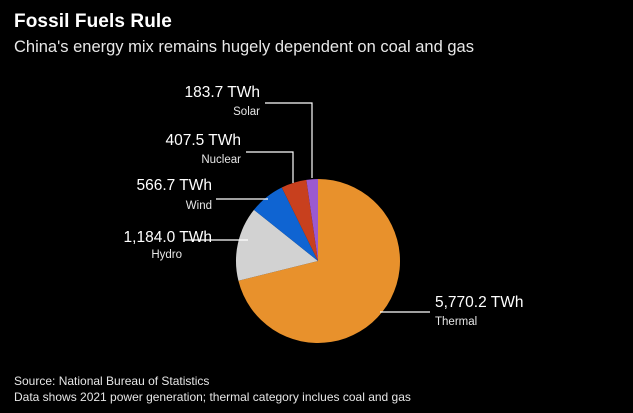 The width and height of the screenshot is (633, 413). Describe the element at coordinates (221, 160) in the screenshot. I see `category-label-nuclear: Nuclear` at that location.